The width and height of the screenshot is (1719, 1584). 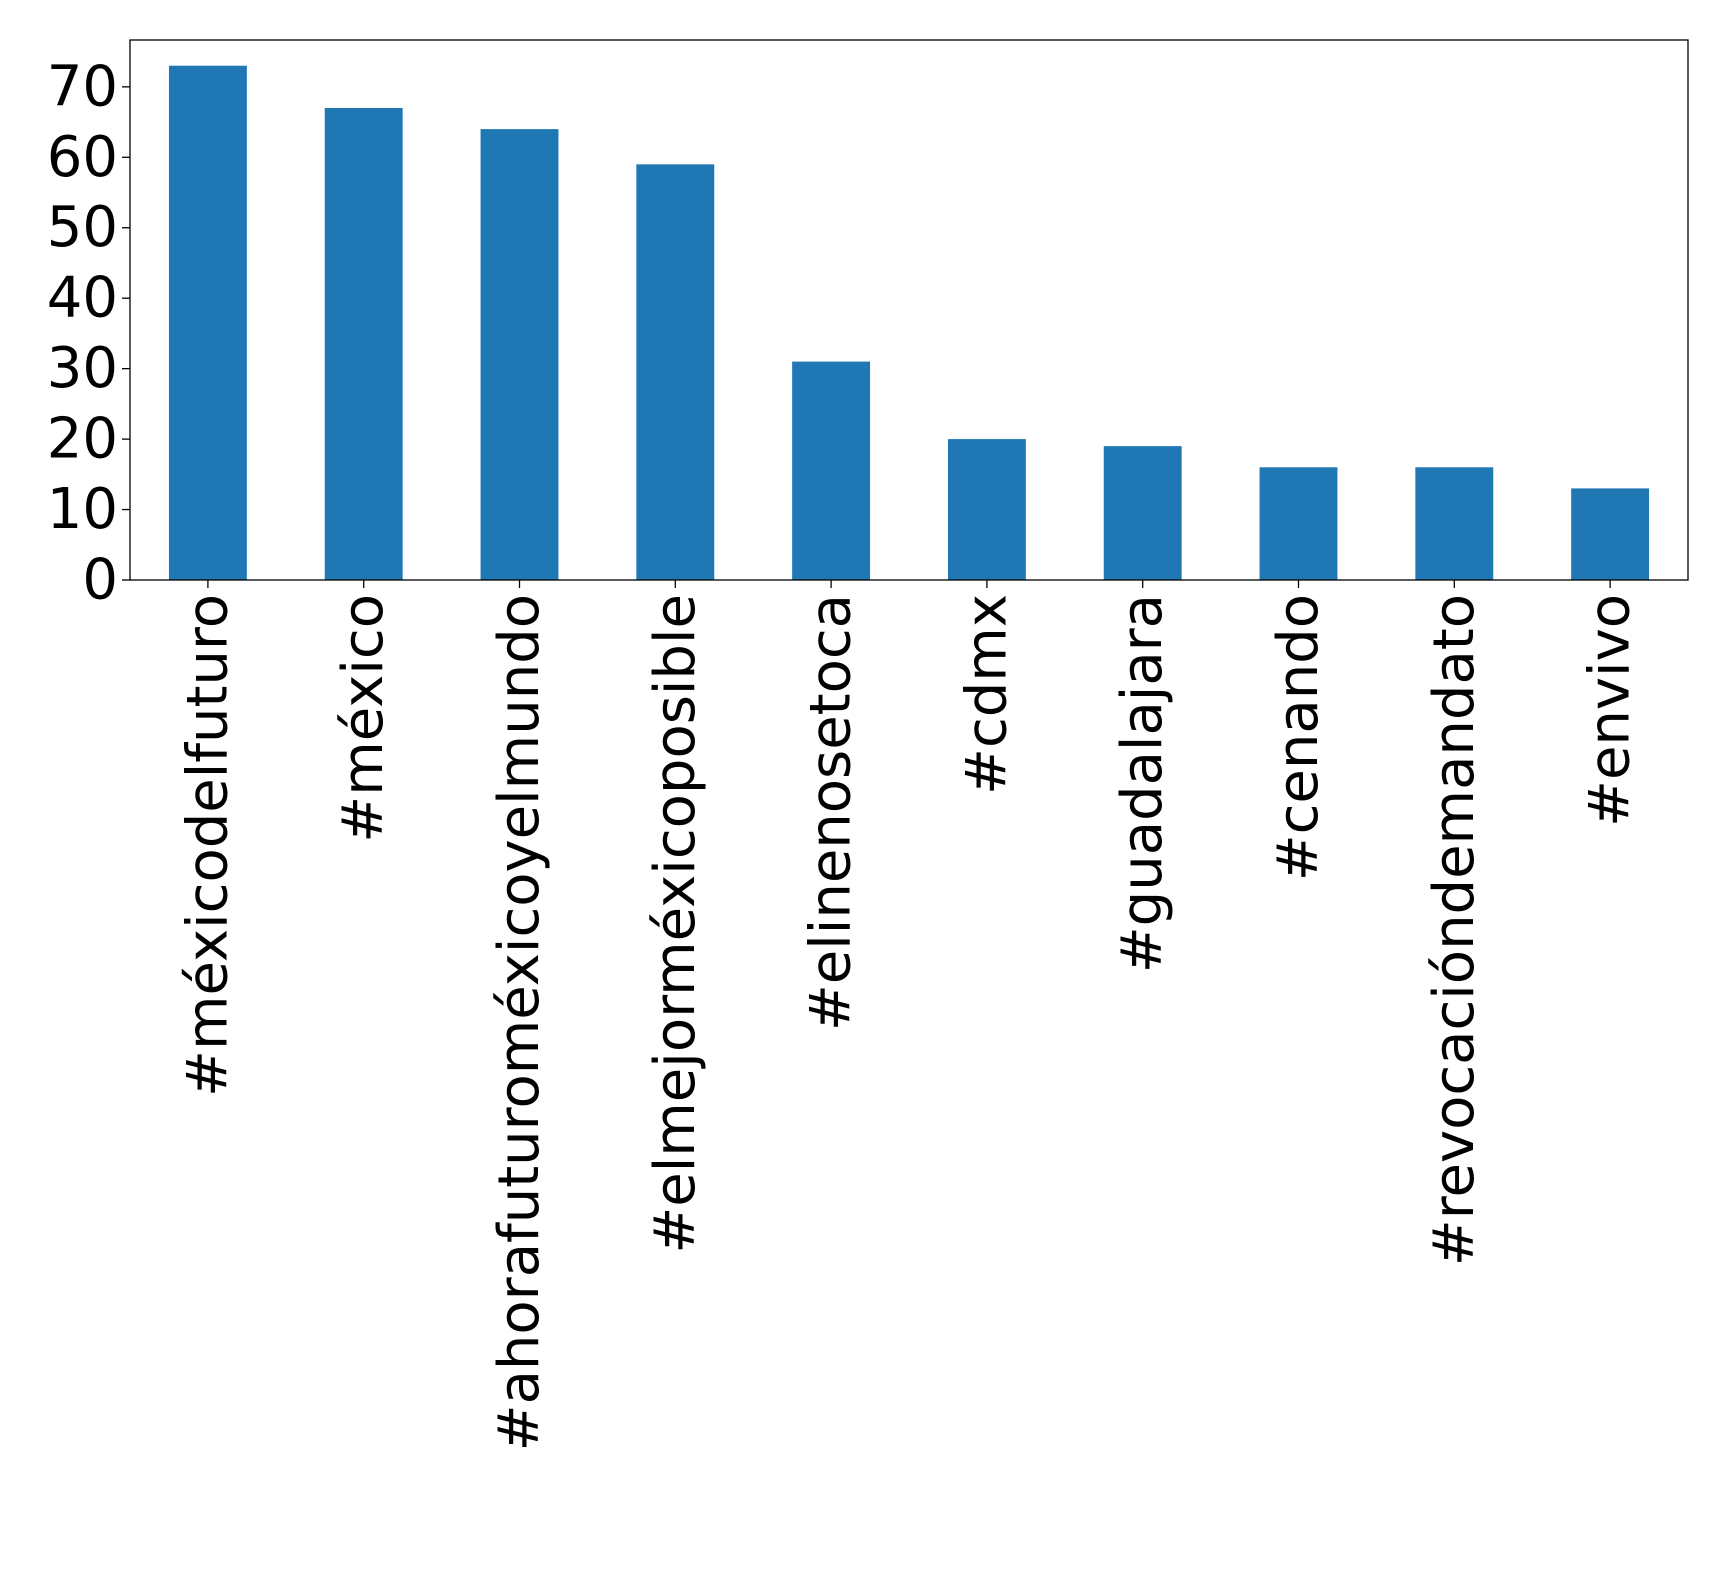 What do you see at coordinates (831, 812) in the screenshot?
I see `x-tick-label: #elinenosetoca` at bounding box center [831, 812].